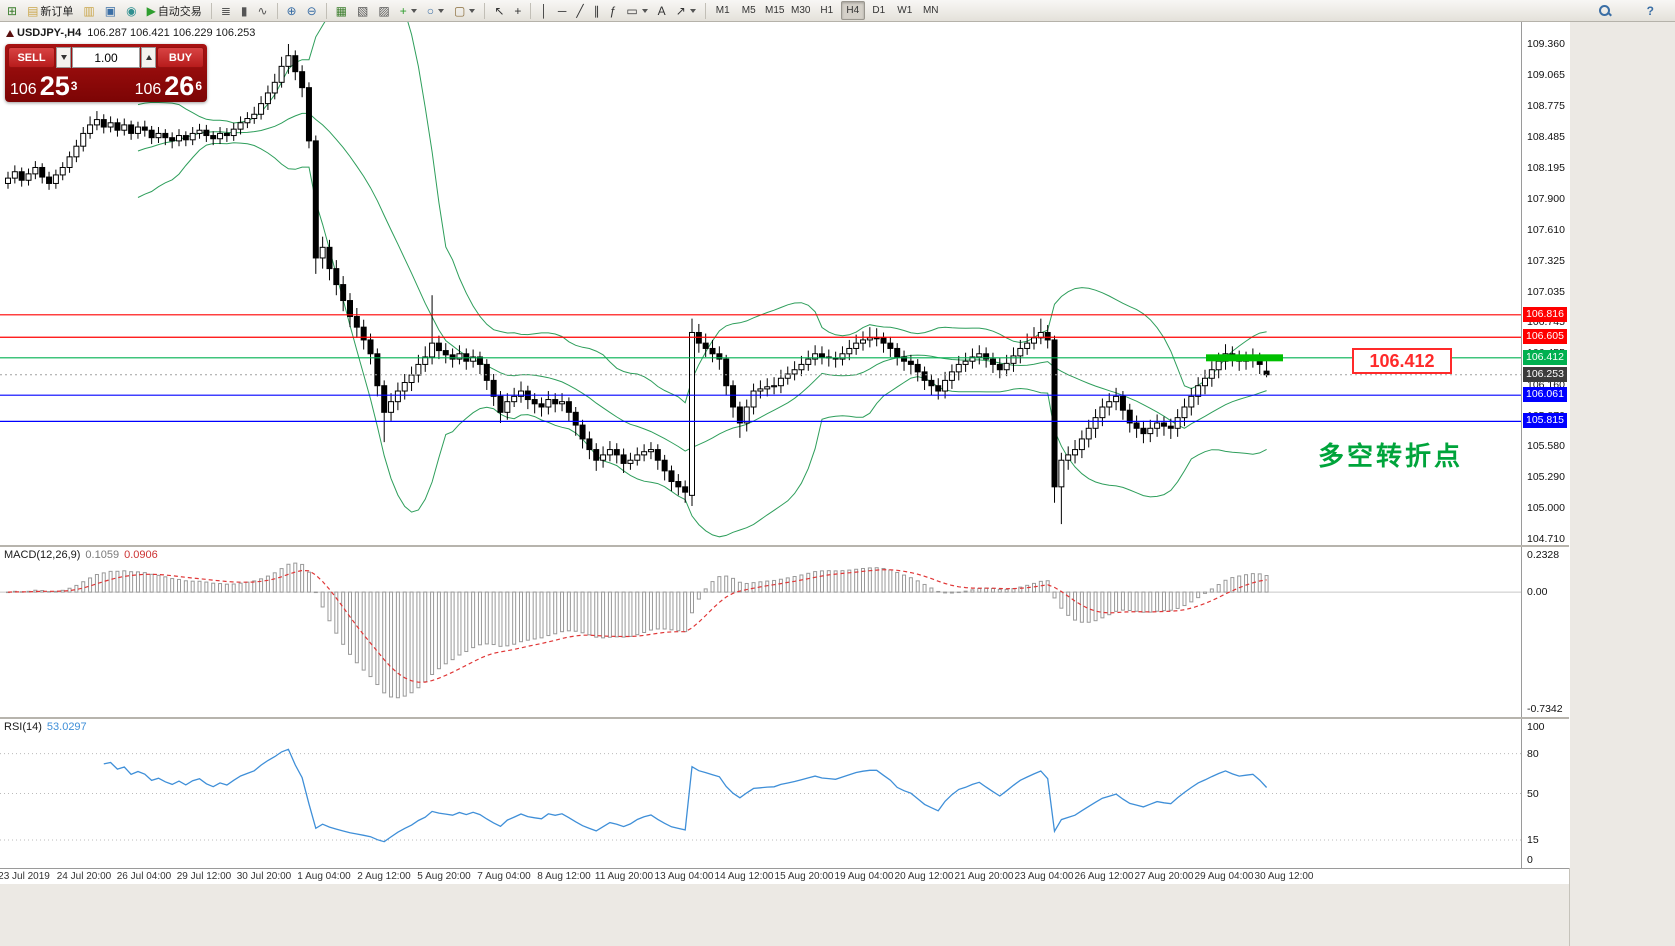 The image size is (1675, 946). I want to click on price-label-box: 106.061, so click(1545, 395).